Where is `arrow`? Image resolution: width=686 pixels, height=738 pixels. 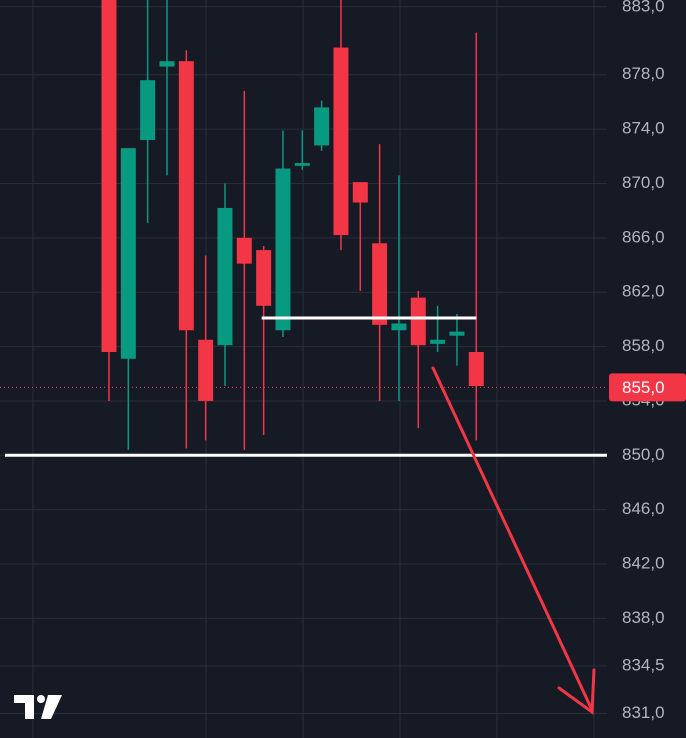
arrow is located at coordinates (513, 540).